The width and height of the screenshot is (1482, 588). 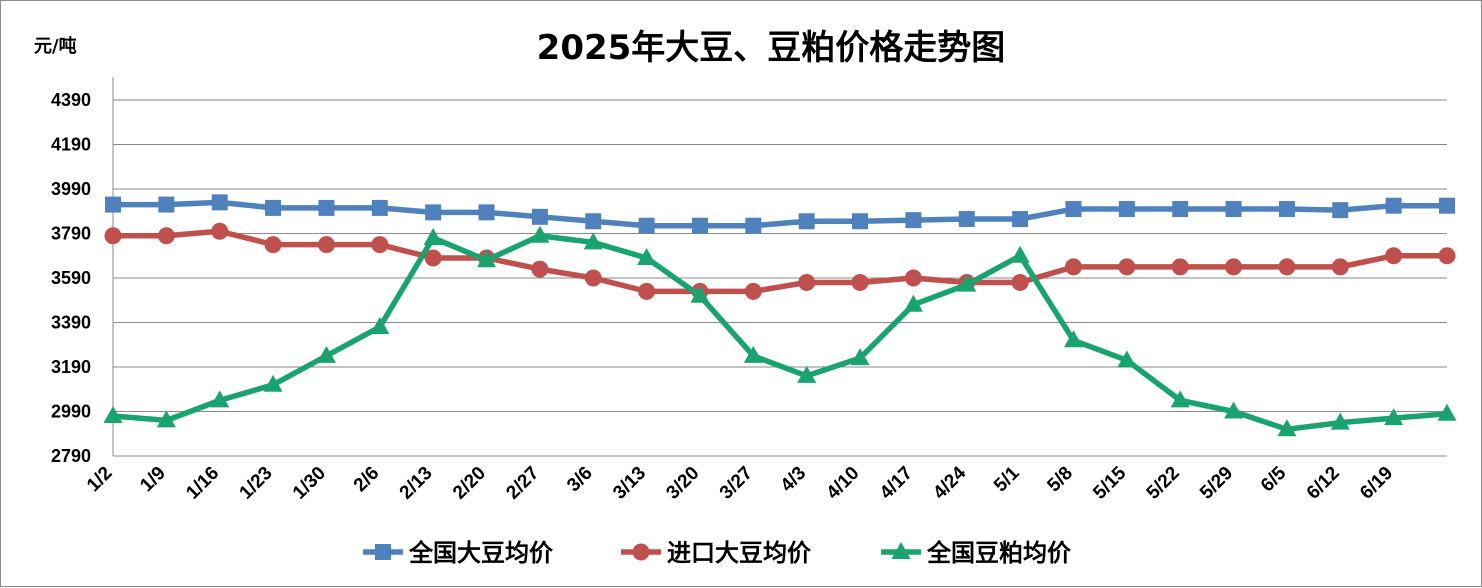 I want to click on x-tick-label: 2/20, so click(x=469, y=483).